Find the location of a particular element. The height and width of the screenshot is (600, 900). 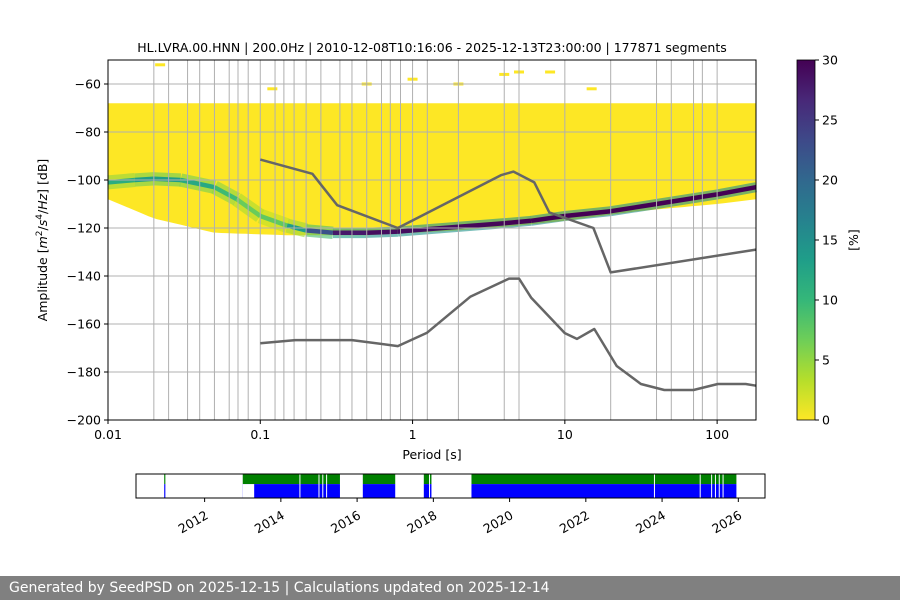

colorbar-tick-label: 25 is located at coordinates (830, 120).